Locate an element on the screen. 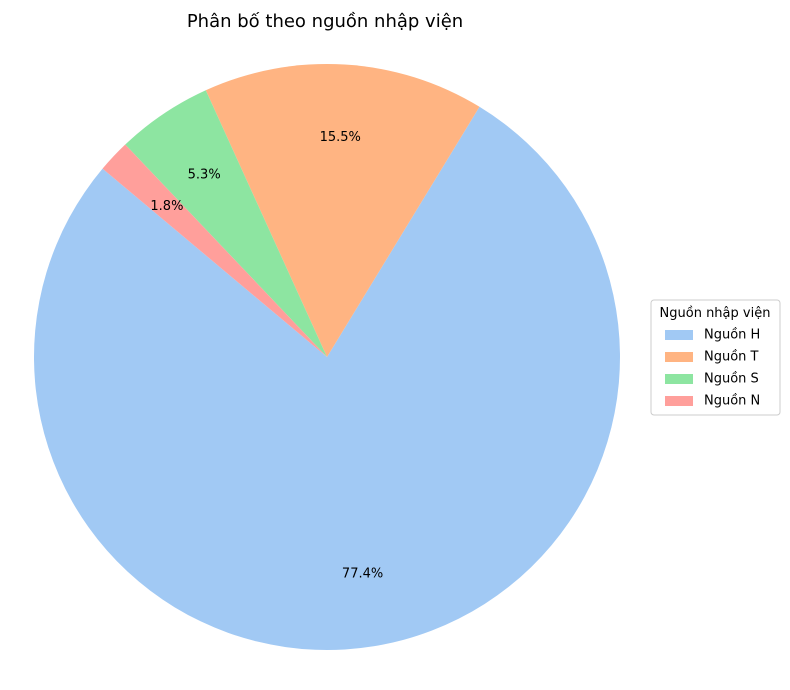 The height and width of the screenshot is (690, 790). legend-label: Nguồn H is located at coordinates (732, 335).